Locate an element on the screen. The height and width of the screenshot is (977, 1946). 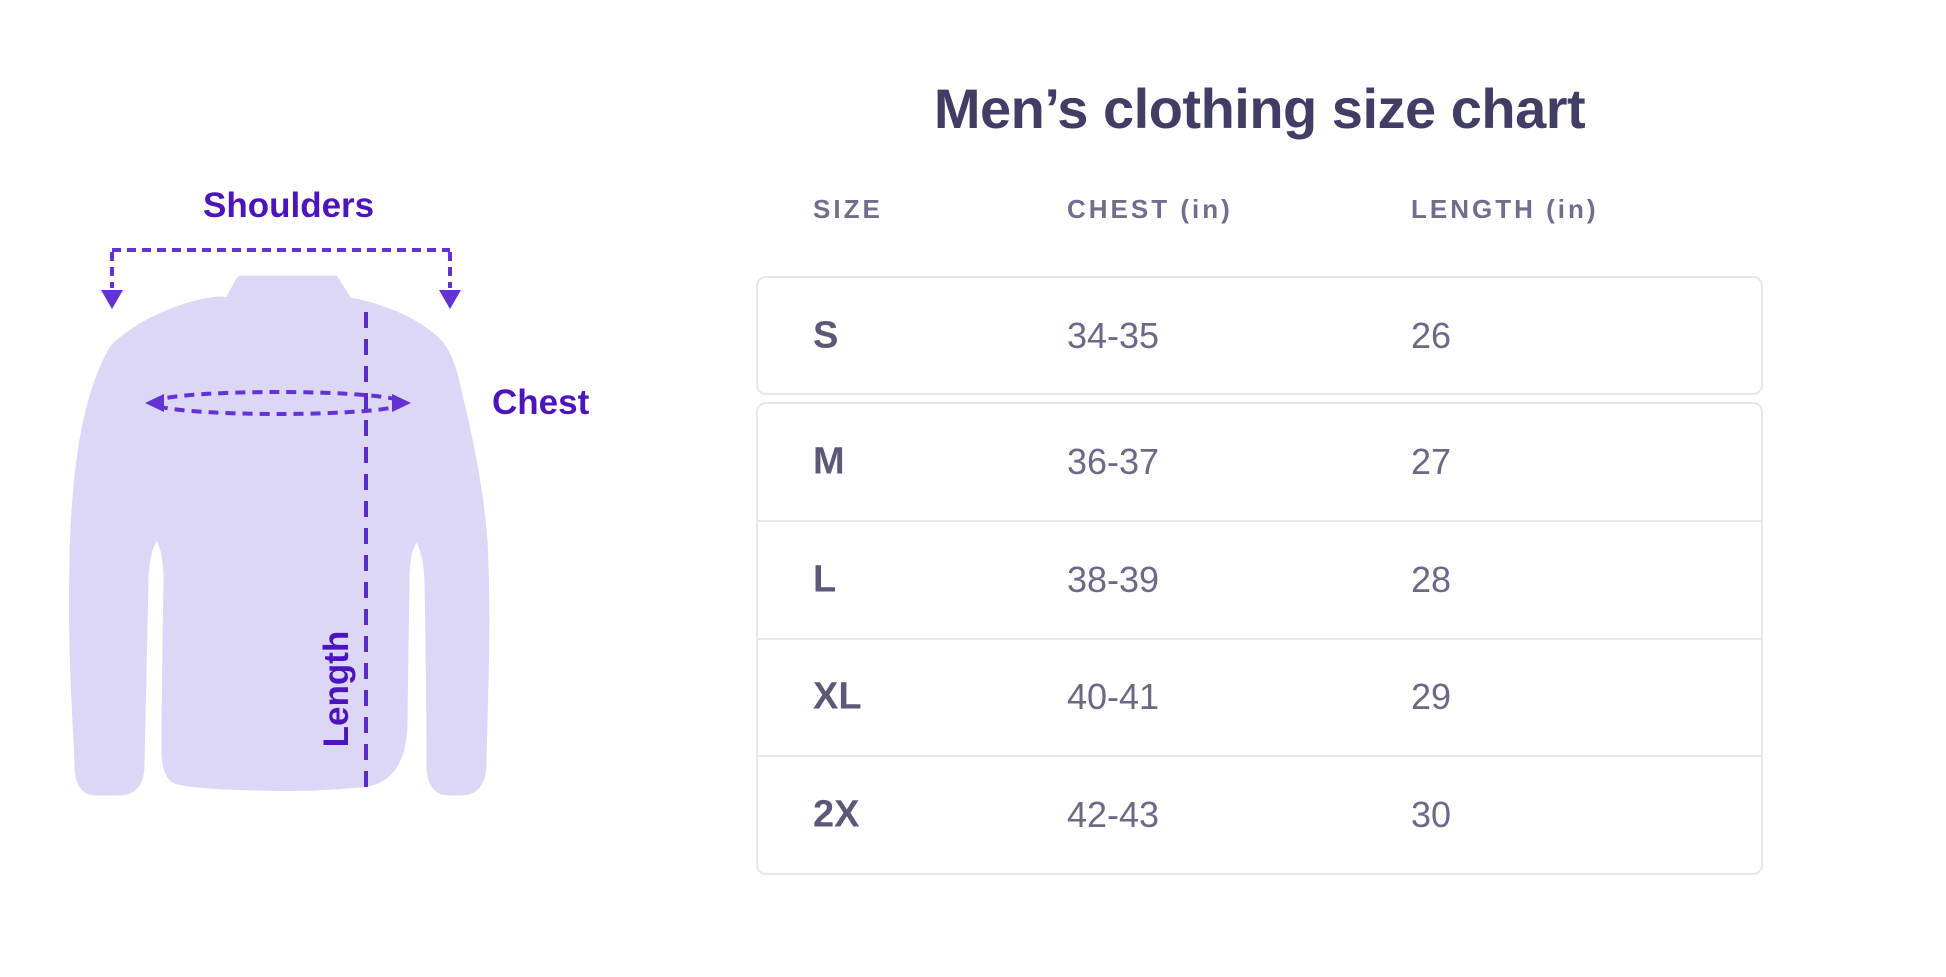
column-header-length: LENGTH (in) is located at coordinates (1505, 209).